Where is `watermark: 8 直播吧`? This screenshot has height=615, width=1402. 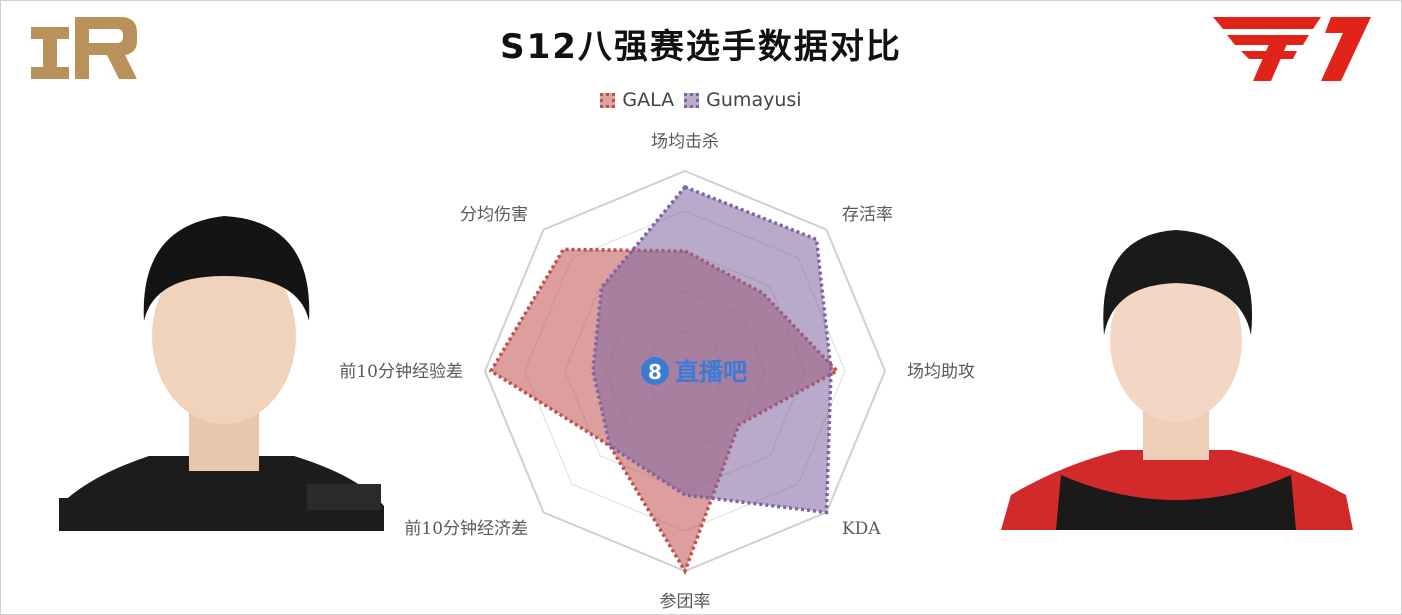
watermark: 8 直播吧 is located at coordinates (694, 371).